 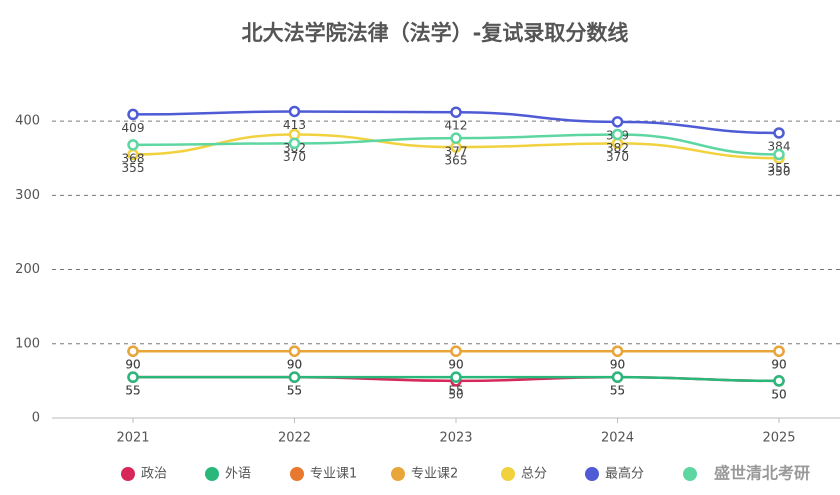 I want to click on x-tick-label: 2025, so click(x=778, y=438).